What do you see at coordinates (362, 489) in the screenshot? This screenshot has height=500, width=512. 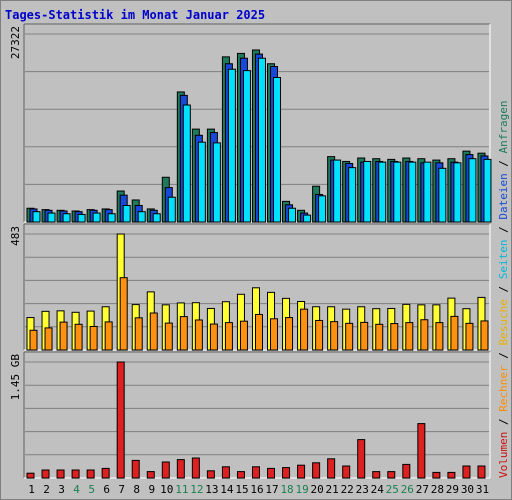 I see `x-tick-label: 23` at bounding box center [362, 489].